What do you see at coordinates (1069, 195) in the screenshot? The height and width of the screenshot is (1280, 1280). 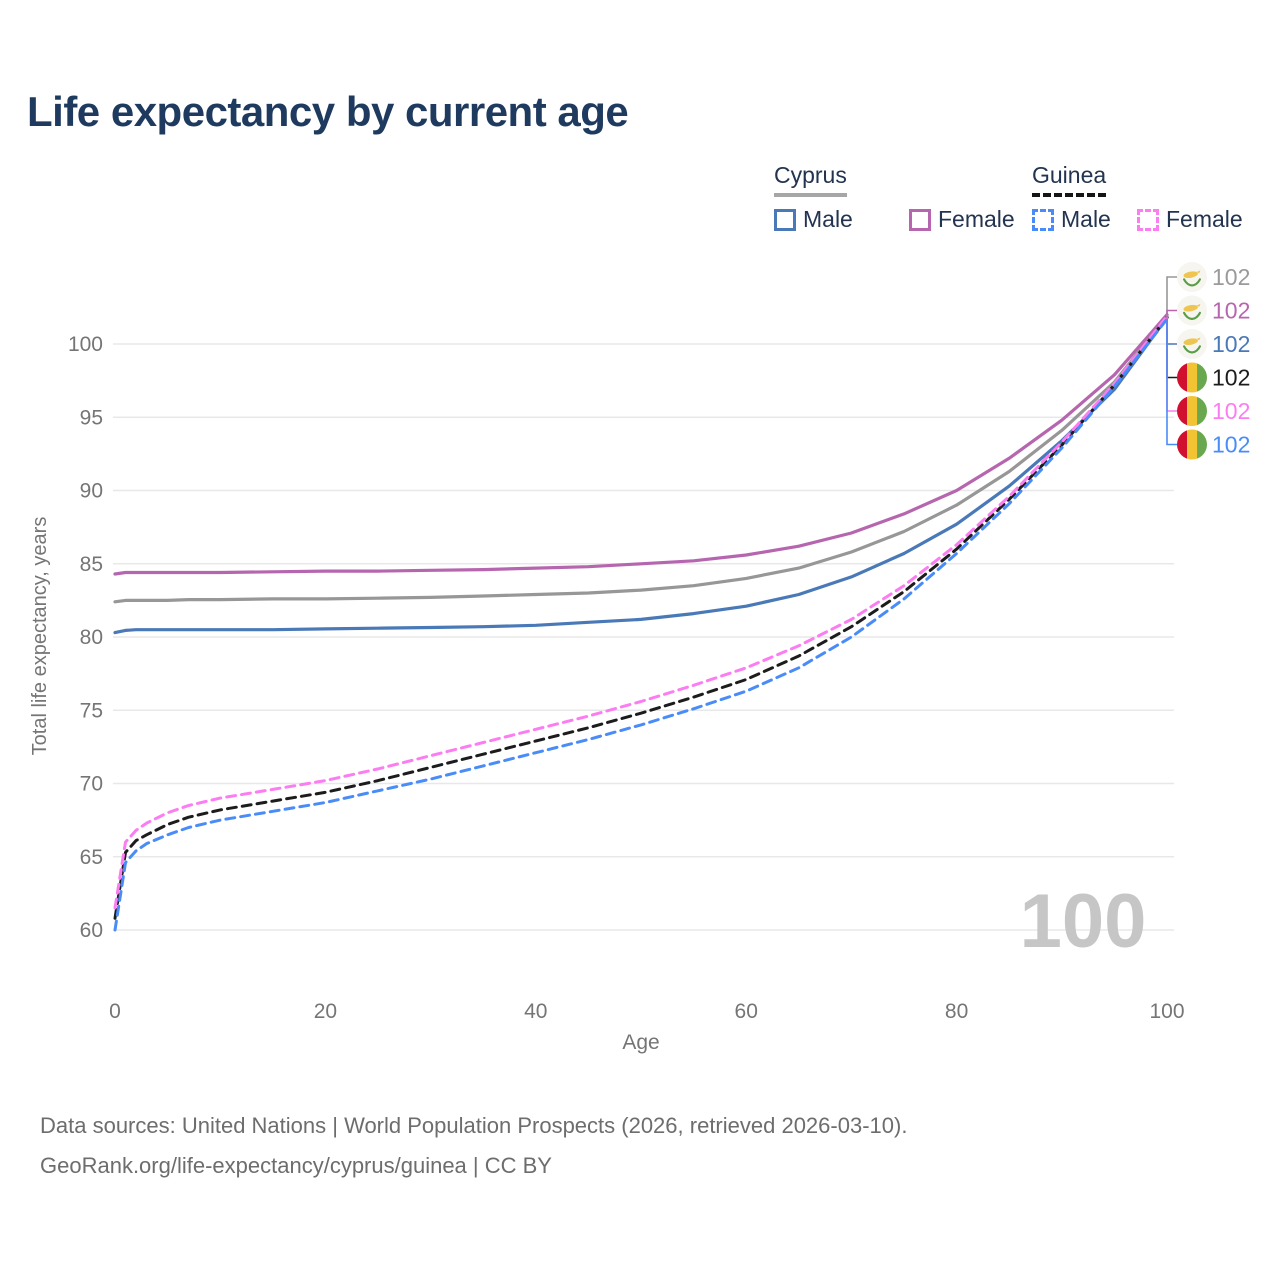 I see `guinea-dashed-line-swatch` at bounding box center [1069, 195].